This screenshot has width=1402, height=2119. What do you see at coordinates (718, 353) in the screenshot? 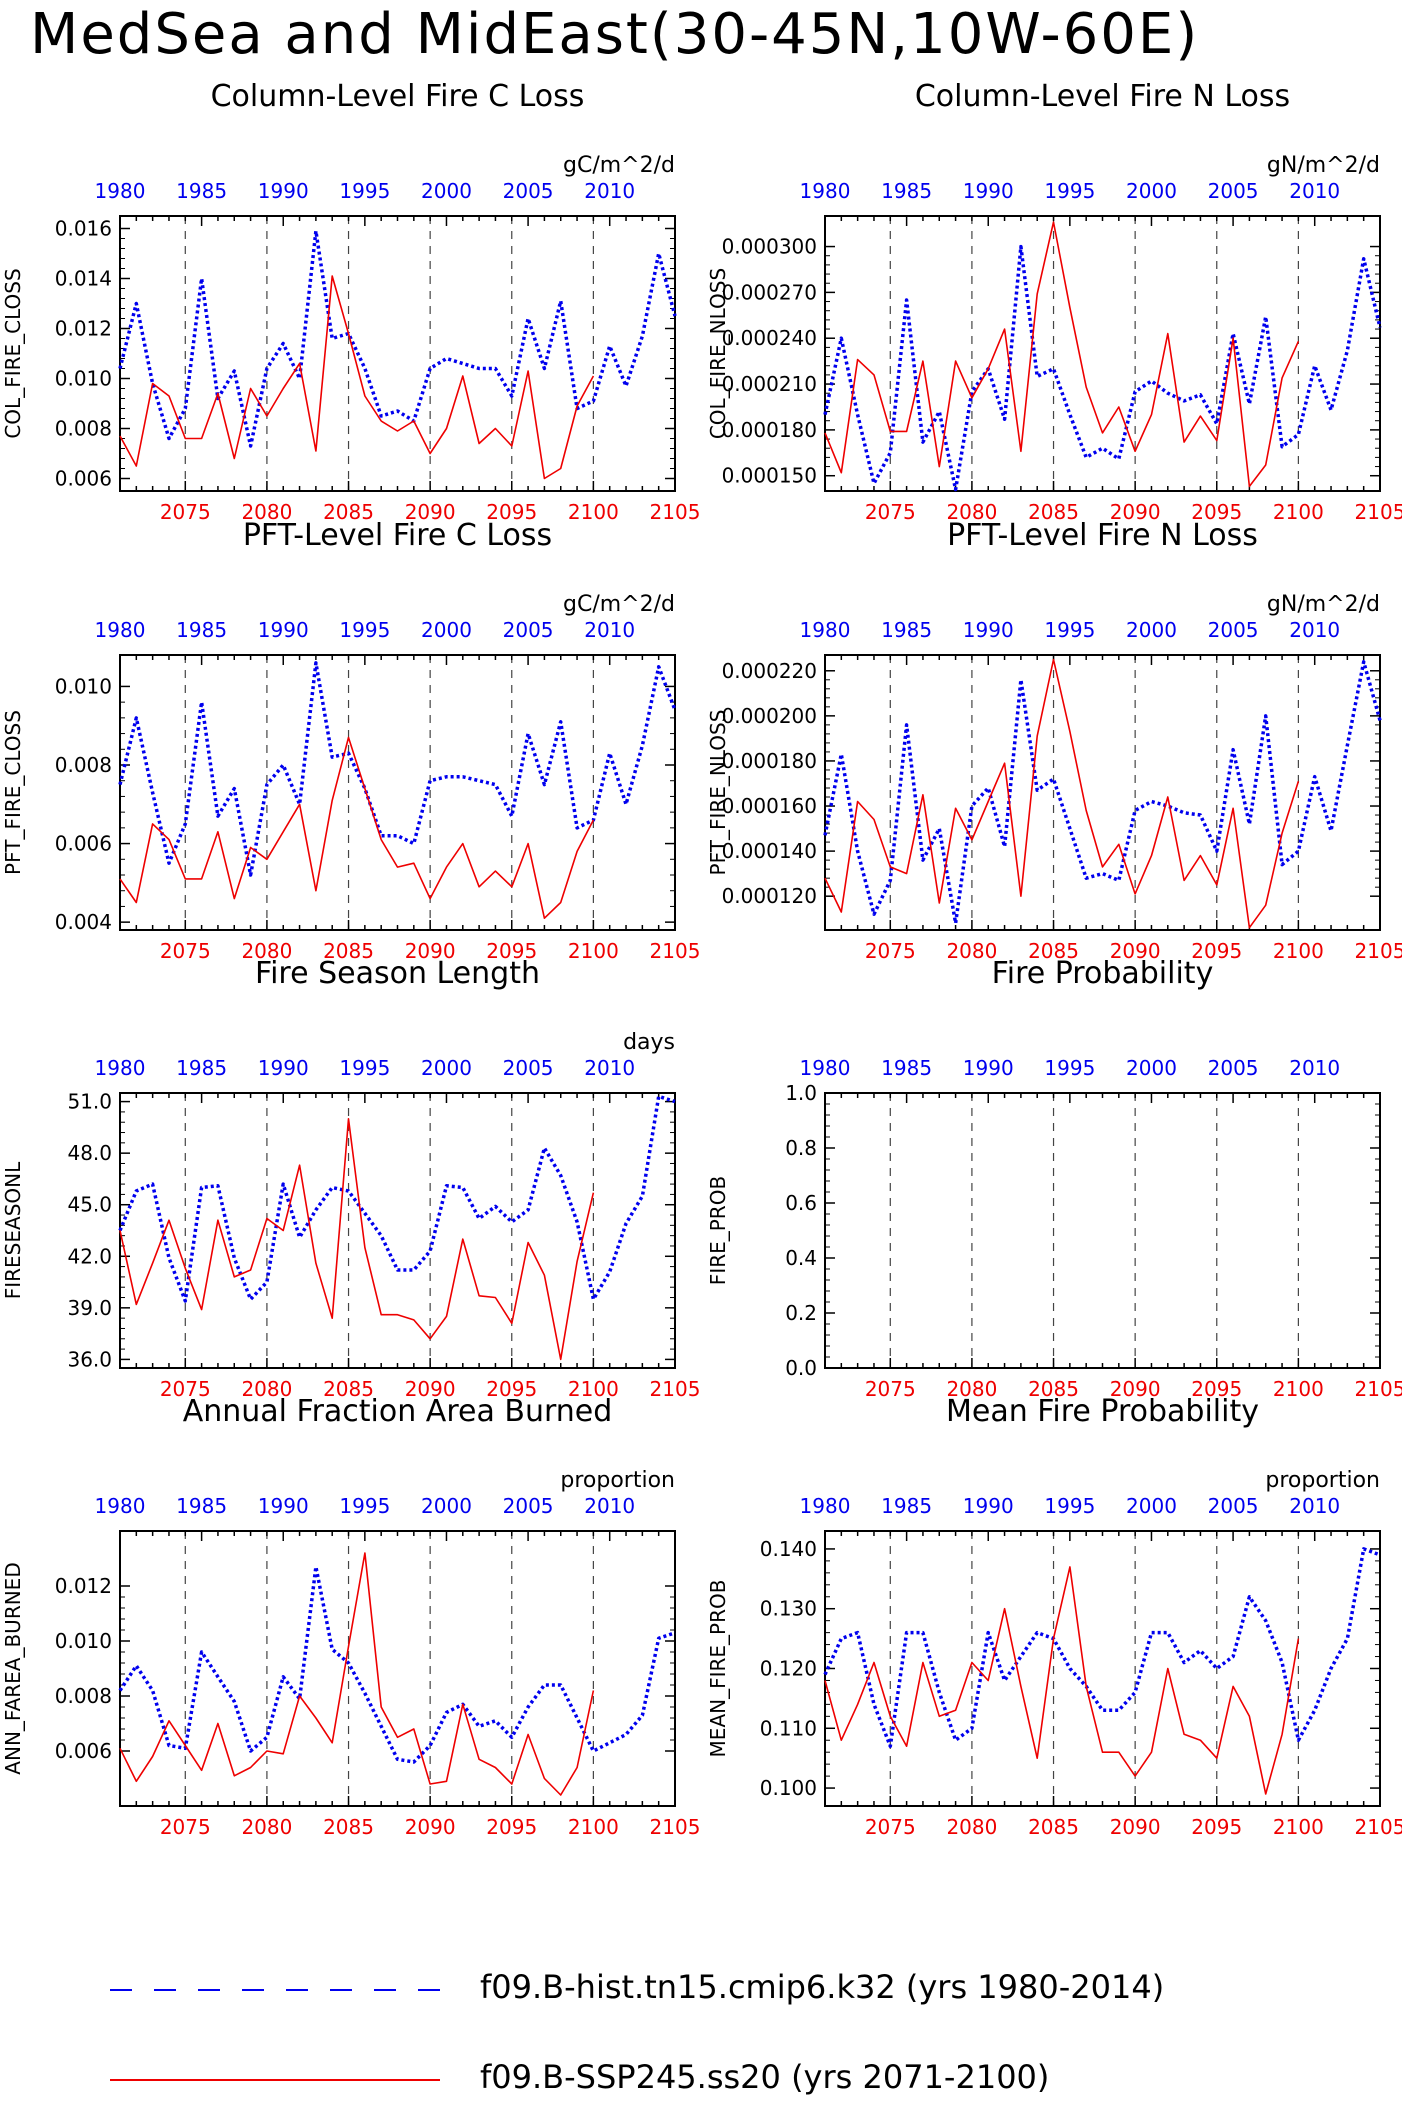
I see `y-axis-label: COL_FIRE_NLOSS` at bounding box center [718, 353].